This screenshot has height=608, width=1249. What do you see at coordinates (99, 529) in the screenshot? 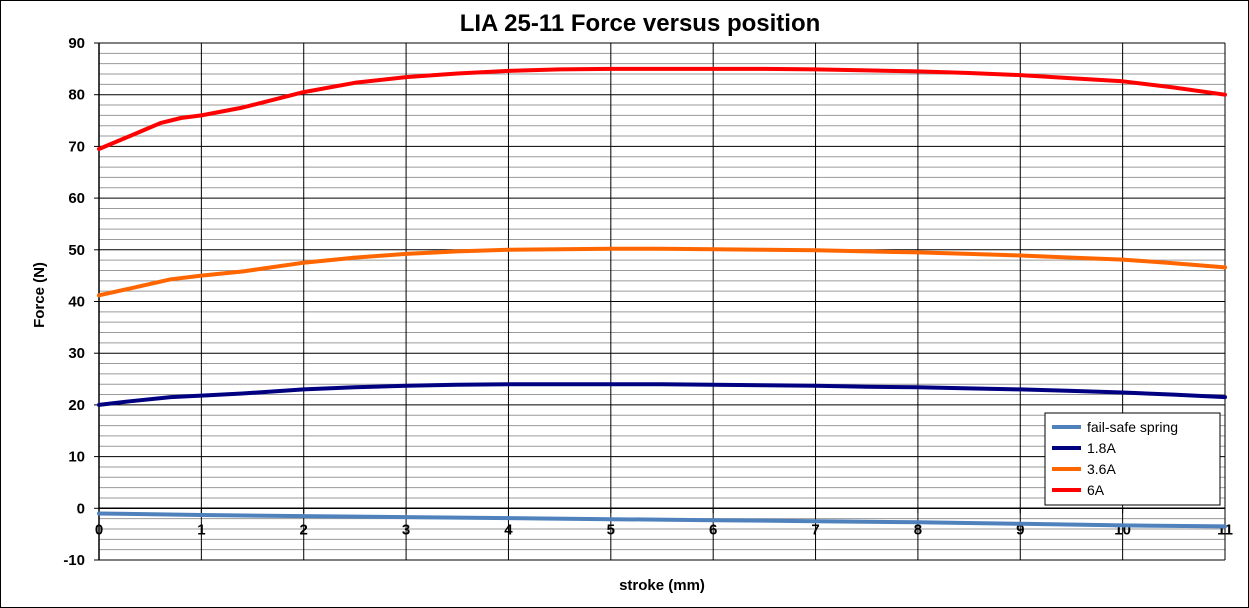
I see `x-tick-label: 0` at bounding box center [99, 529].